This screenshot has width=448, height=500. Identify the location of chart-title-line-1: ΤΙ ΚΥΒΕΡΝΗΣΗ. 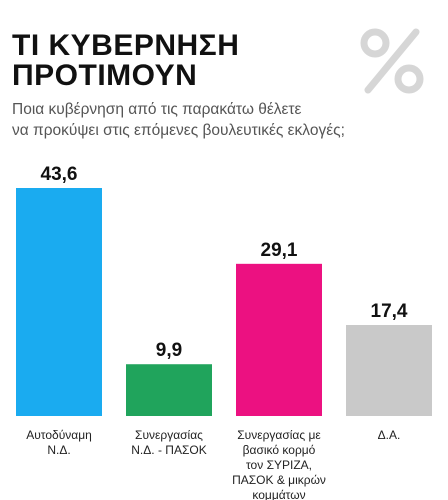
(126, 45).